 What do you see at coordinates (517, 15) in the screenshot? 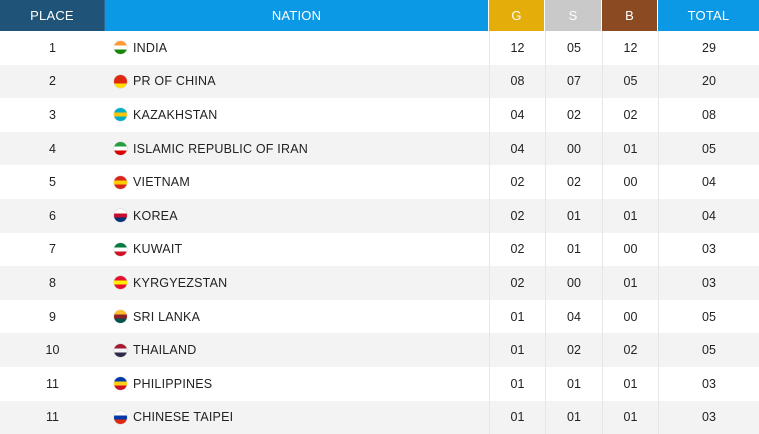
I see `header-gold: G` at bounding box center [517, 15].